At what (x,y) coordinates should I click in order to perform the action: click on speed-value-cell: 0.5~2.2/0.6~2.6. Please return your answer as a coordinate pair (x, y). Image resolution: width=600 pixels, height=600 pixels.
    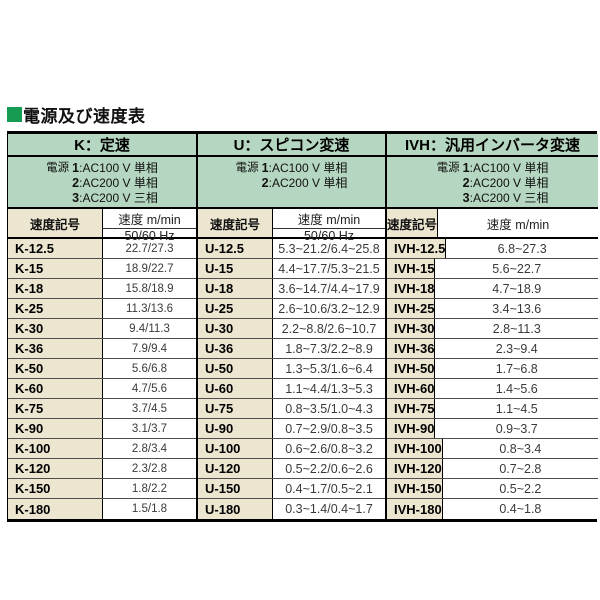
    Looking at the image, I should click on (329, 468).